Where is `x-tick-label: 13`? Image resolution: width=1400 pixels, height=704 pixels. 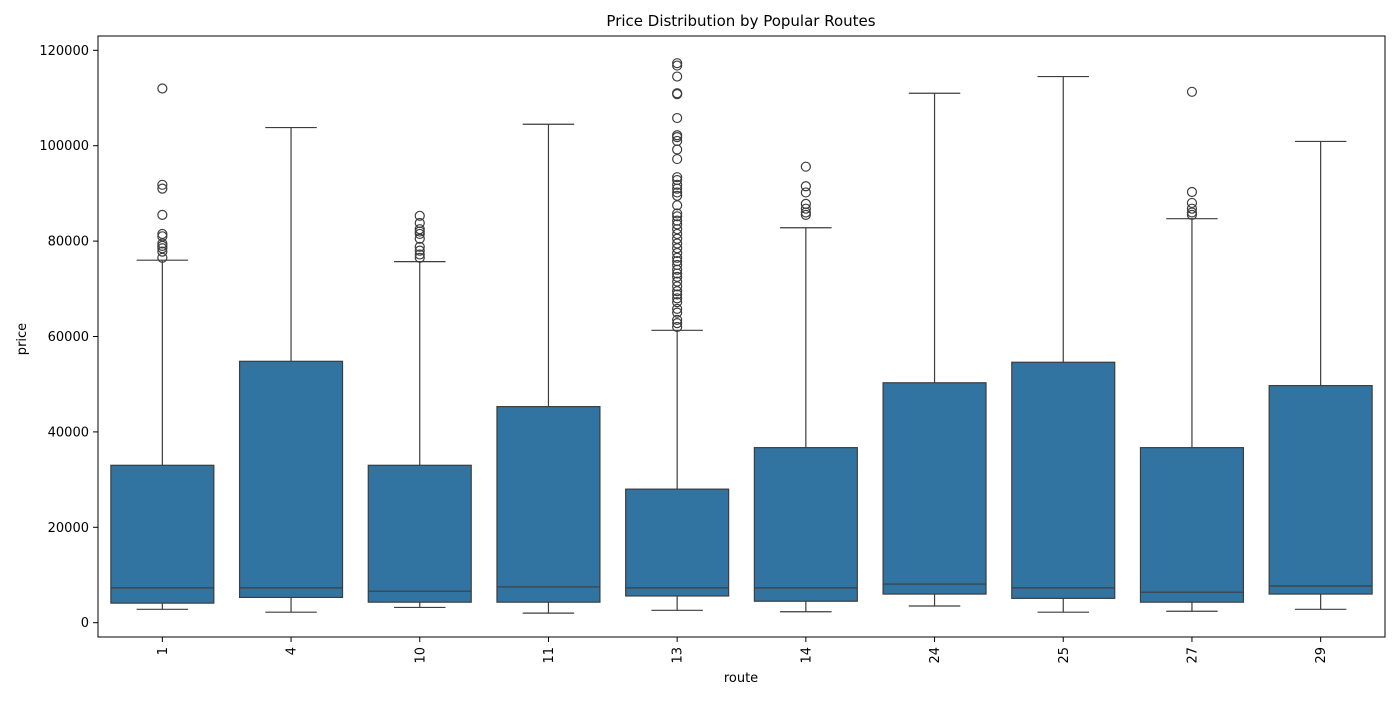 x-tick-label: 13 is located at coordinates (678, 655).